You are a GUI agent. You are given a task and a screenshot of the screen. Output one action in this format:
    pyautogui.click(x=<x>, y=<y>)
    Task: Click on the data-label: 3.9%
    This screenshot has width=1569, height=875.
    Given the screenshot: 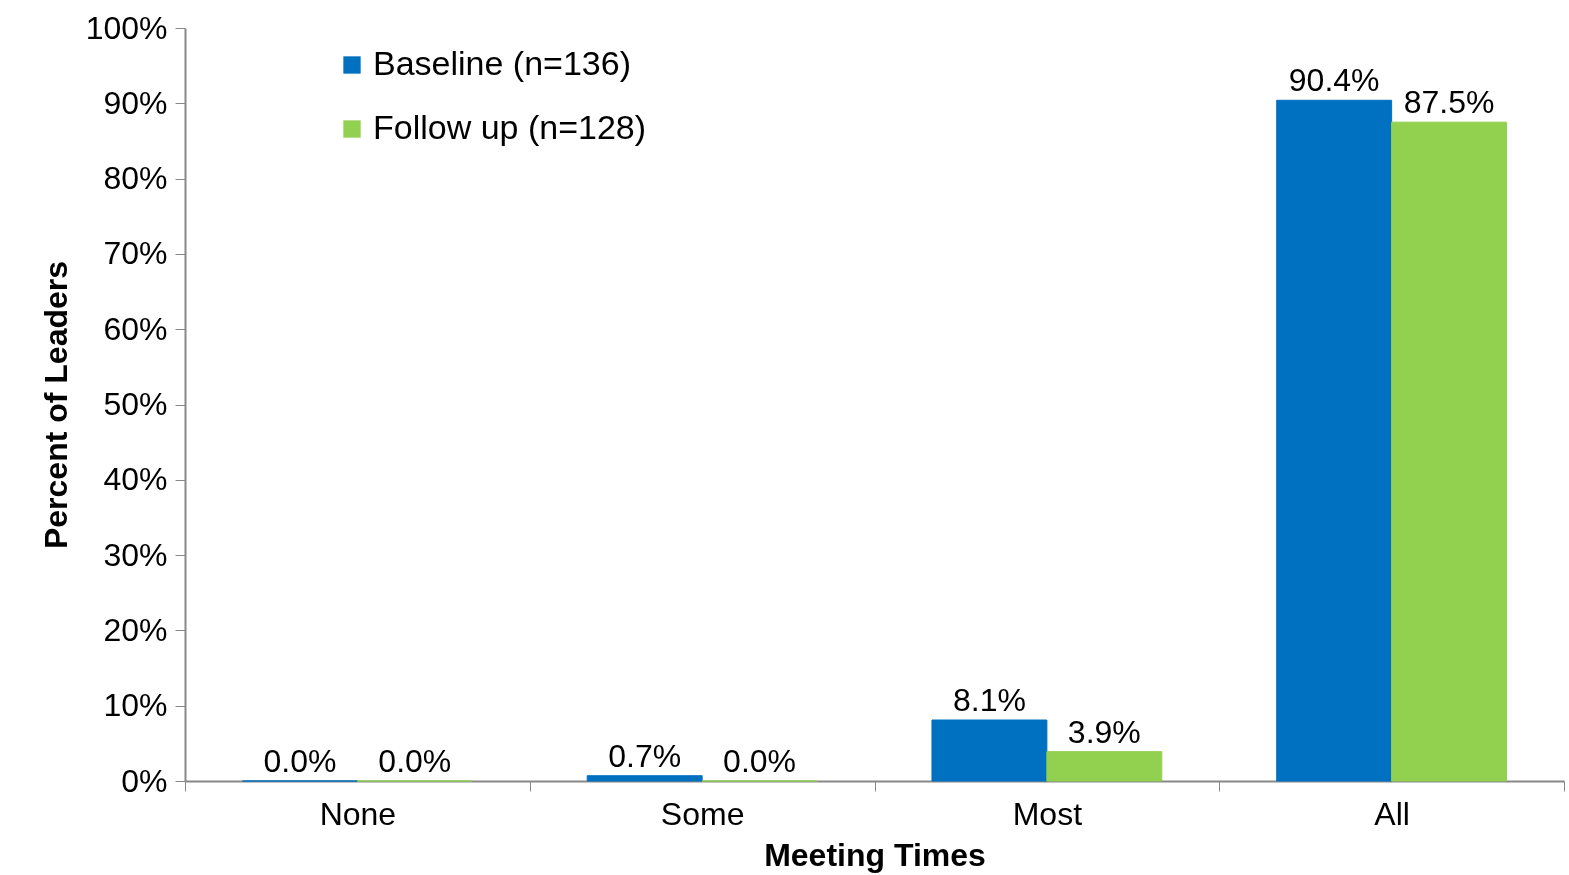 What is the action you would take?
    pyautogui.click(x=1104, y=731)
    